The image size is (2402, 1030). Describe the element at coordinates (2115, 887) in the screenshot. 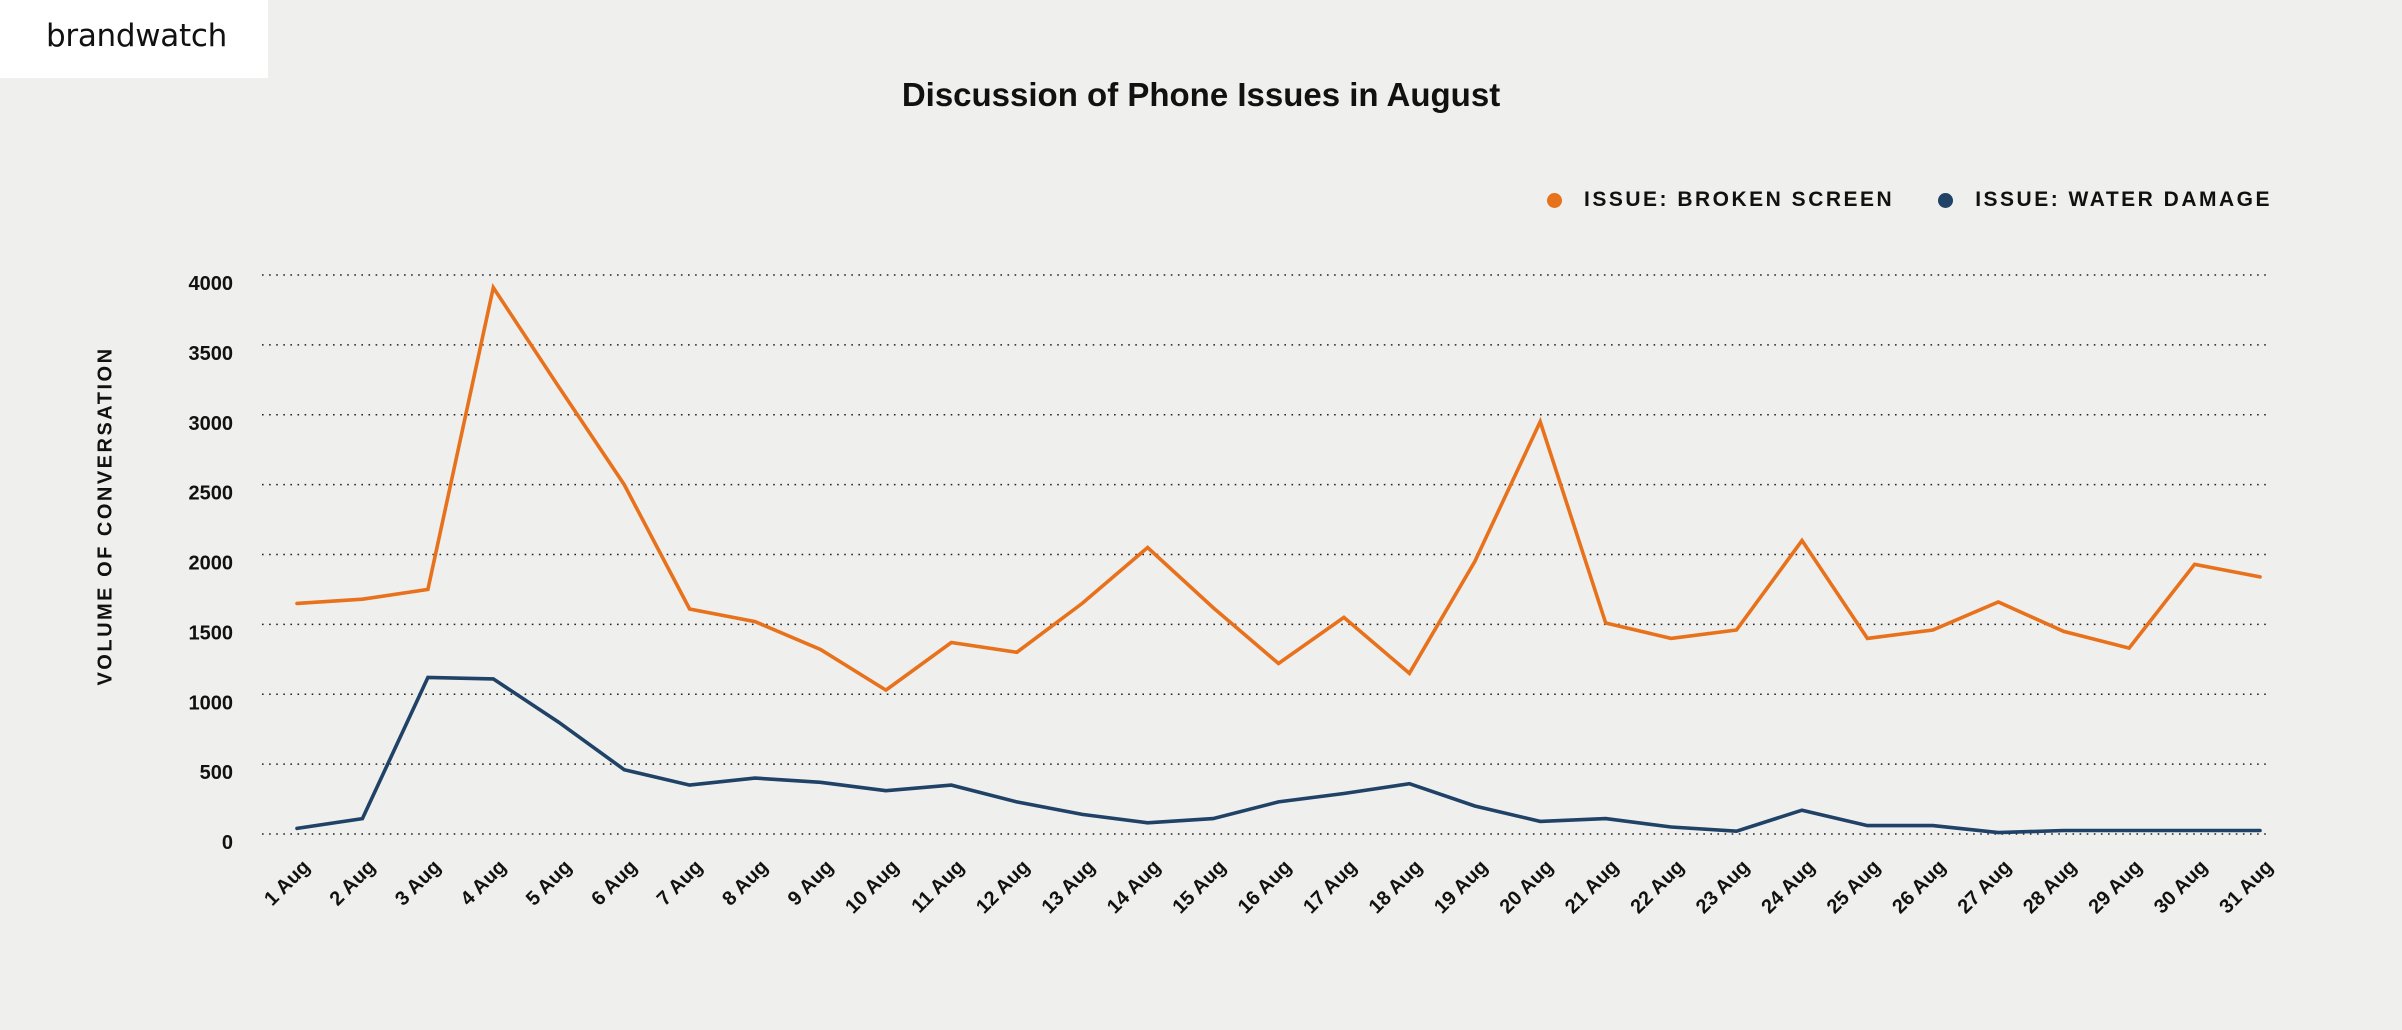

I see `x-tick-label-29: 29 Aug` at that location.